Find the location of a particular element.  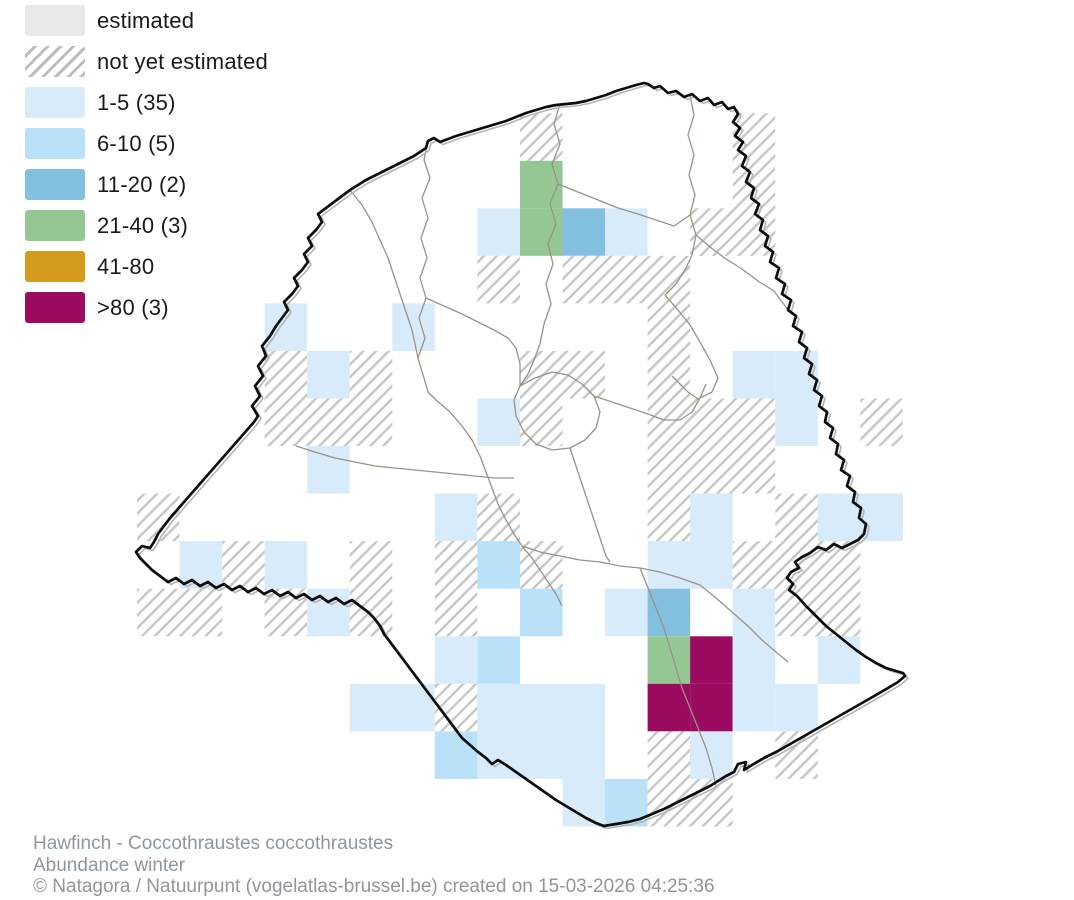

legend-item-not-yet-estimated: not yet estimated is located at coordinates (146, 61).